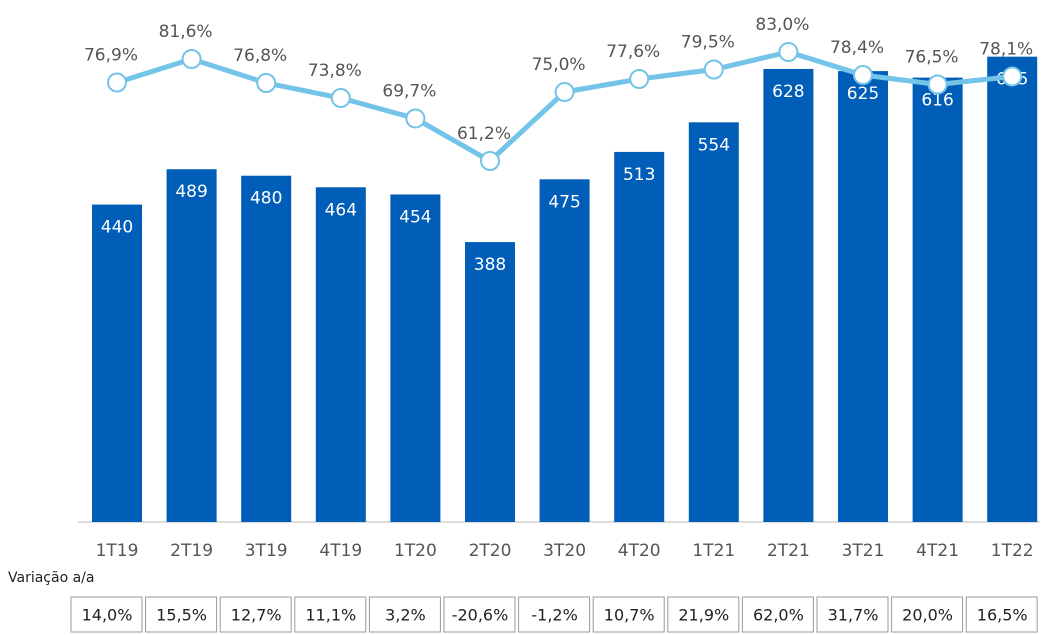 The height and width of the screenshot is (635, 1044). Describe the element at coordinates (1006, 50) in the screenshot. I see `line-label: 78,1%` at that location.